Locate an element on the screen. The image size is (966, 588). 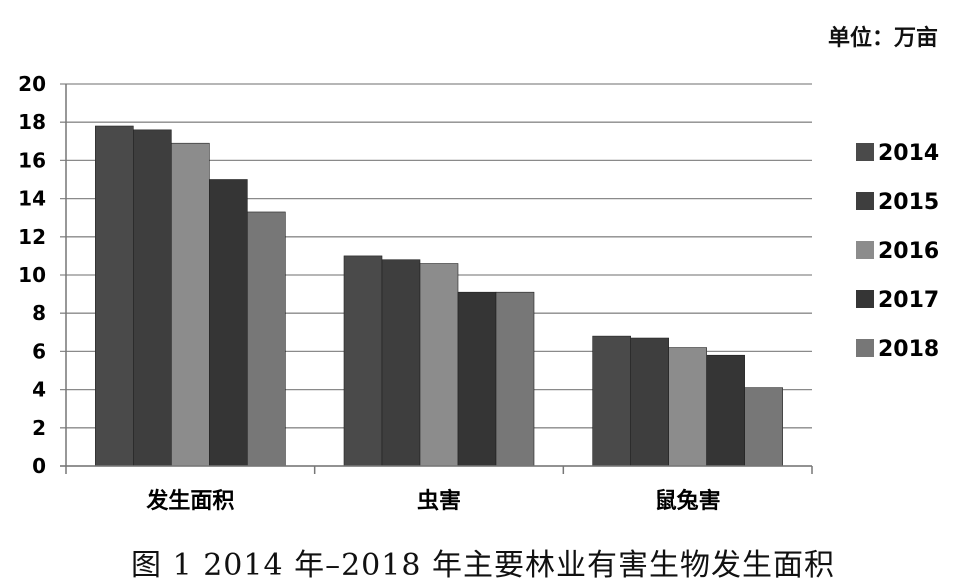
y-tick-label: 20 is located at coordinates (32, 84).